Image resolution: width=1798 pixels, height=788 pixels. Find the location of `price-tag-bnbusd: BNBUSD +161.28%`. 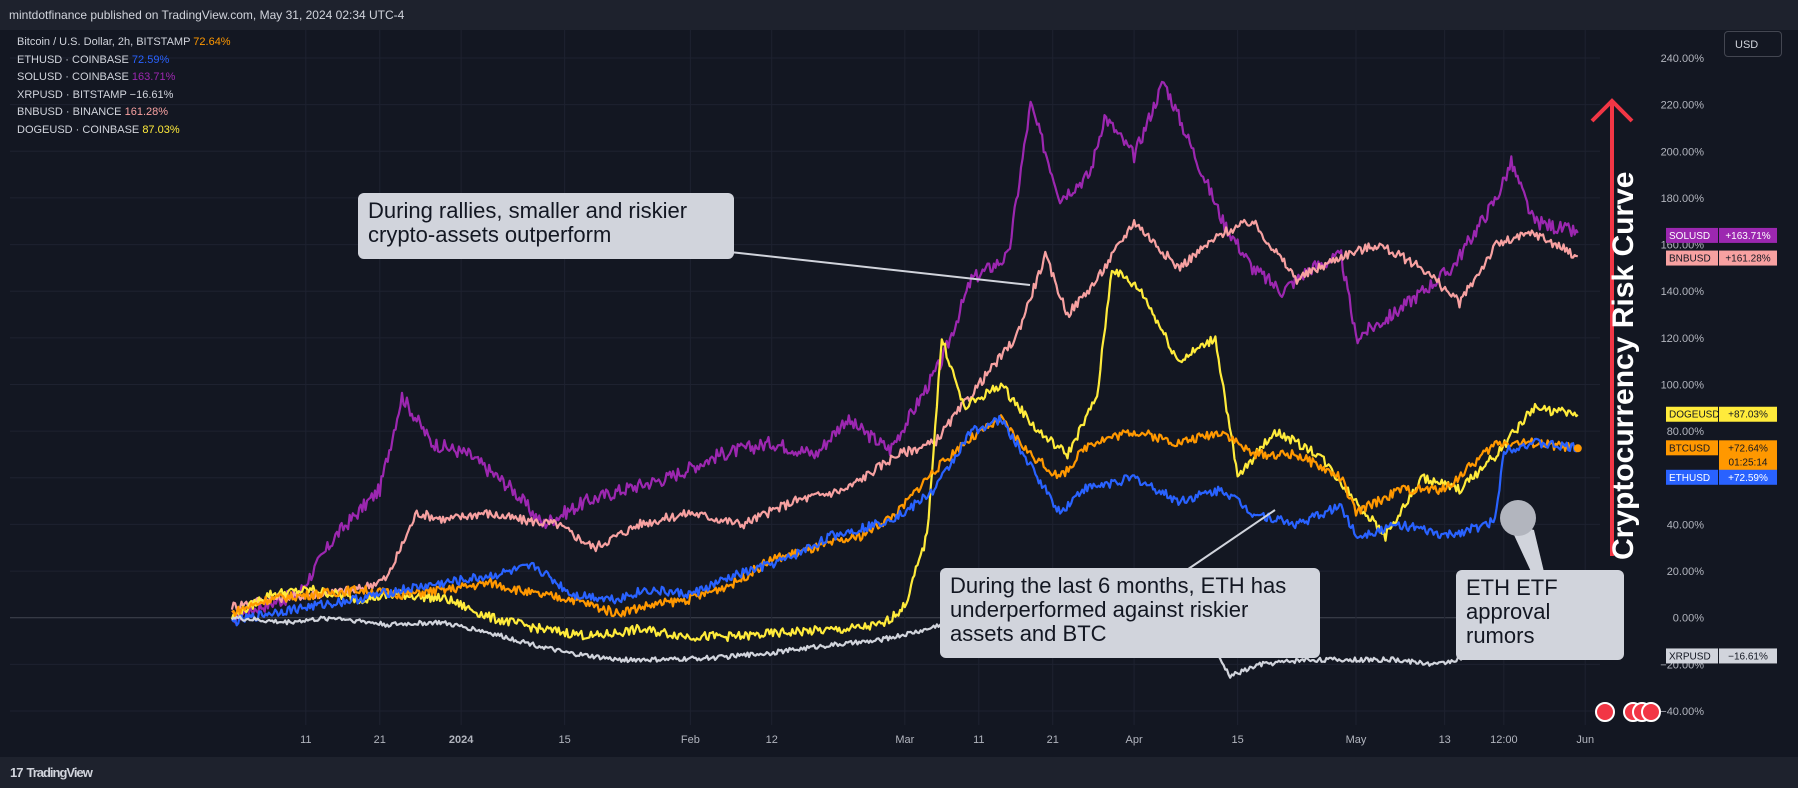

price-tag-bnbusd: BNBUSD +161.28% is located at coordinates (1721, 258).